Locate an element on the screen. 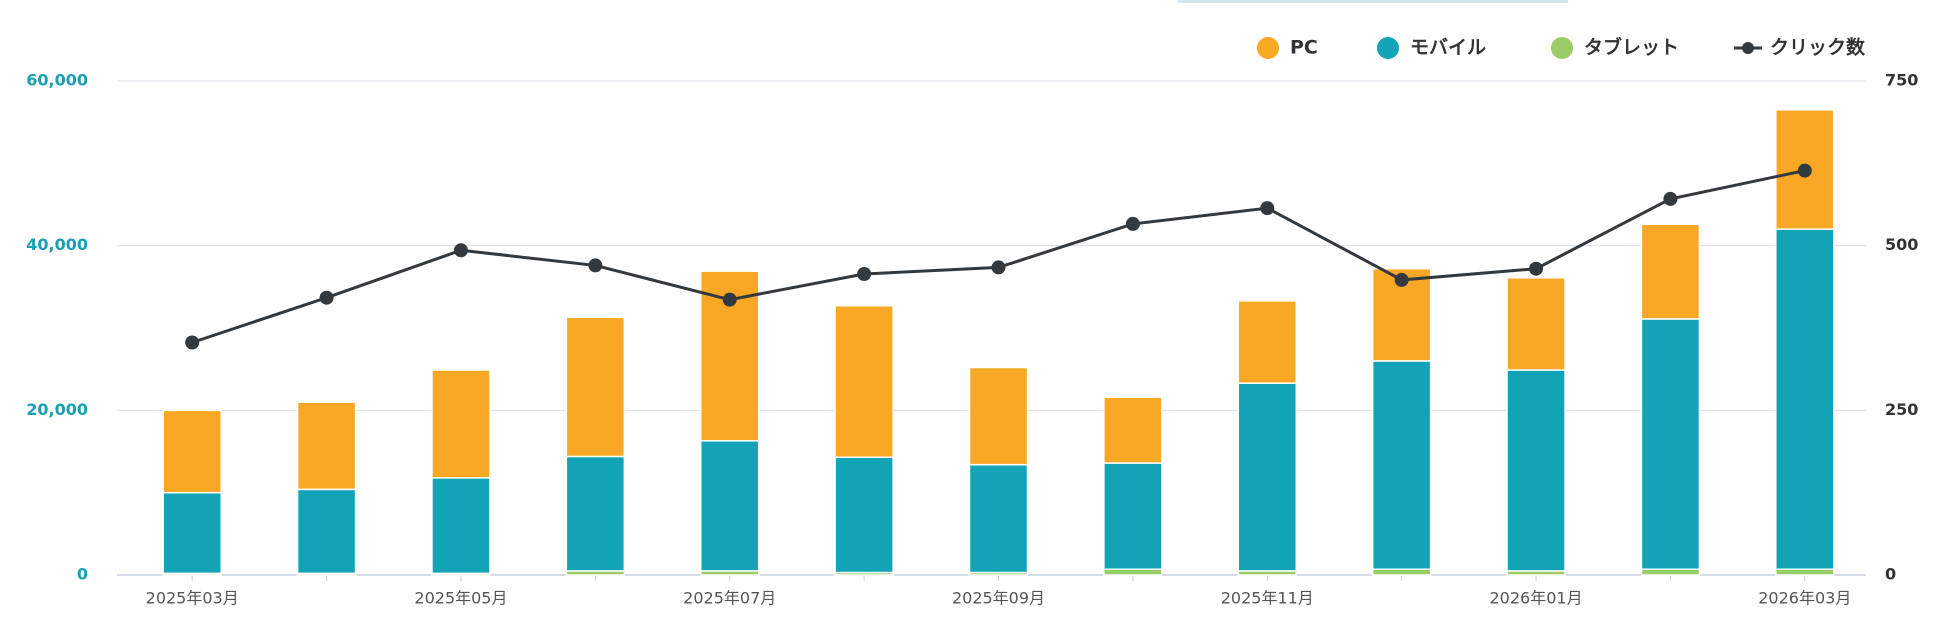 This screenshot has width=1950, height=624. x-tick-label: 2025年11月 is located at coordinates (1267, 598).